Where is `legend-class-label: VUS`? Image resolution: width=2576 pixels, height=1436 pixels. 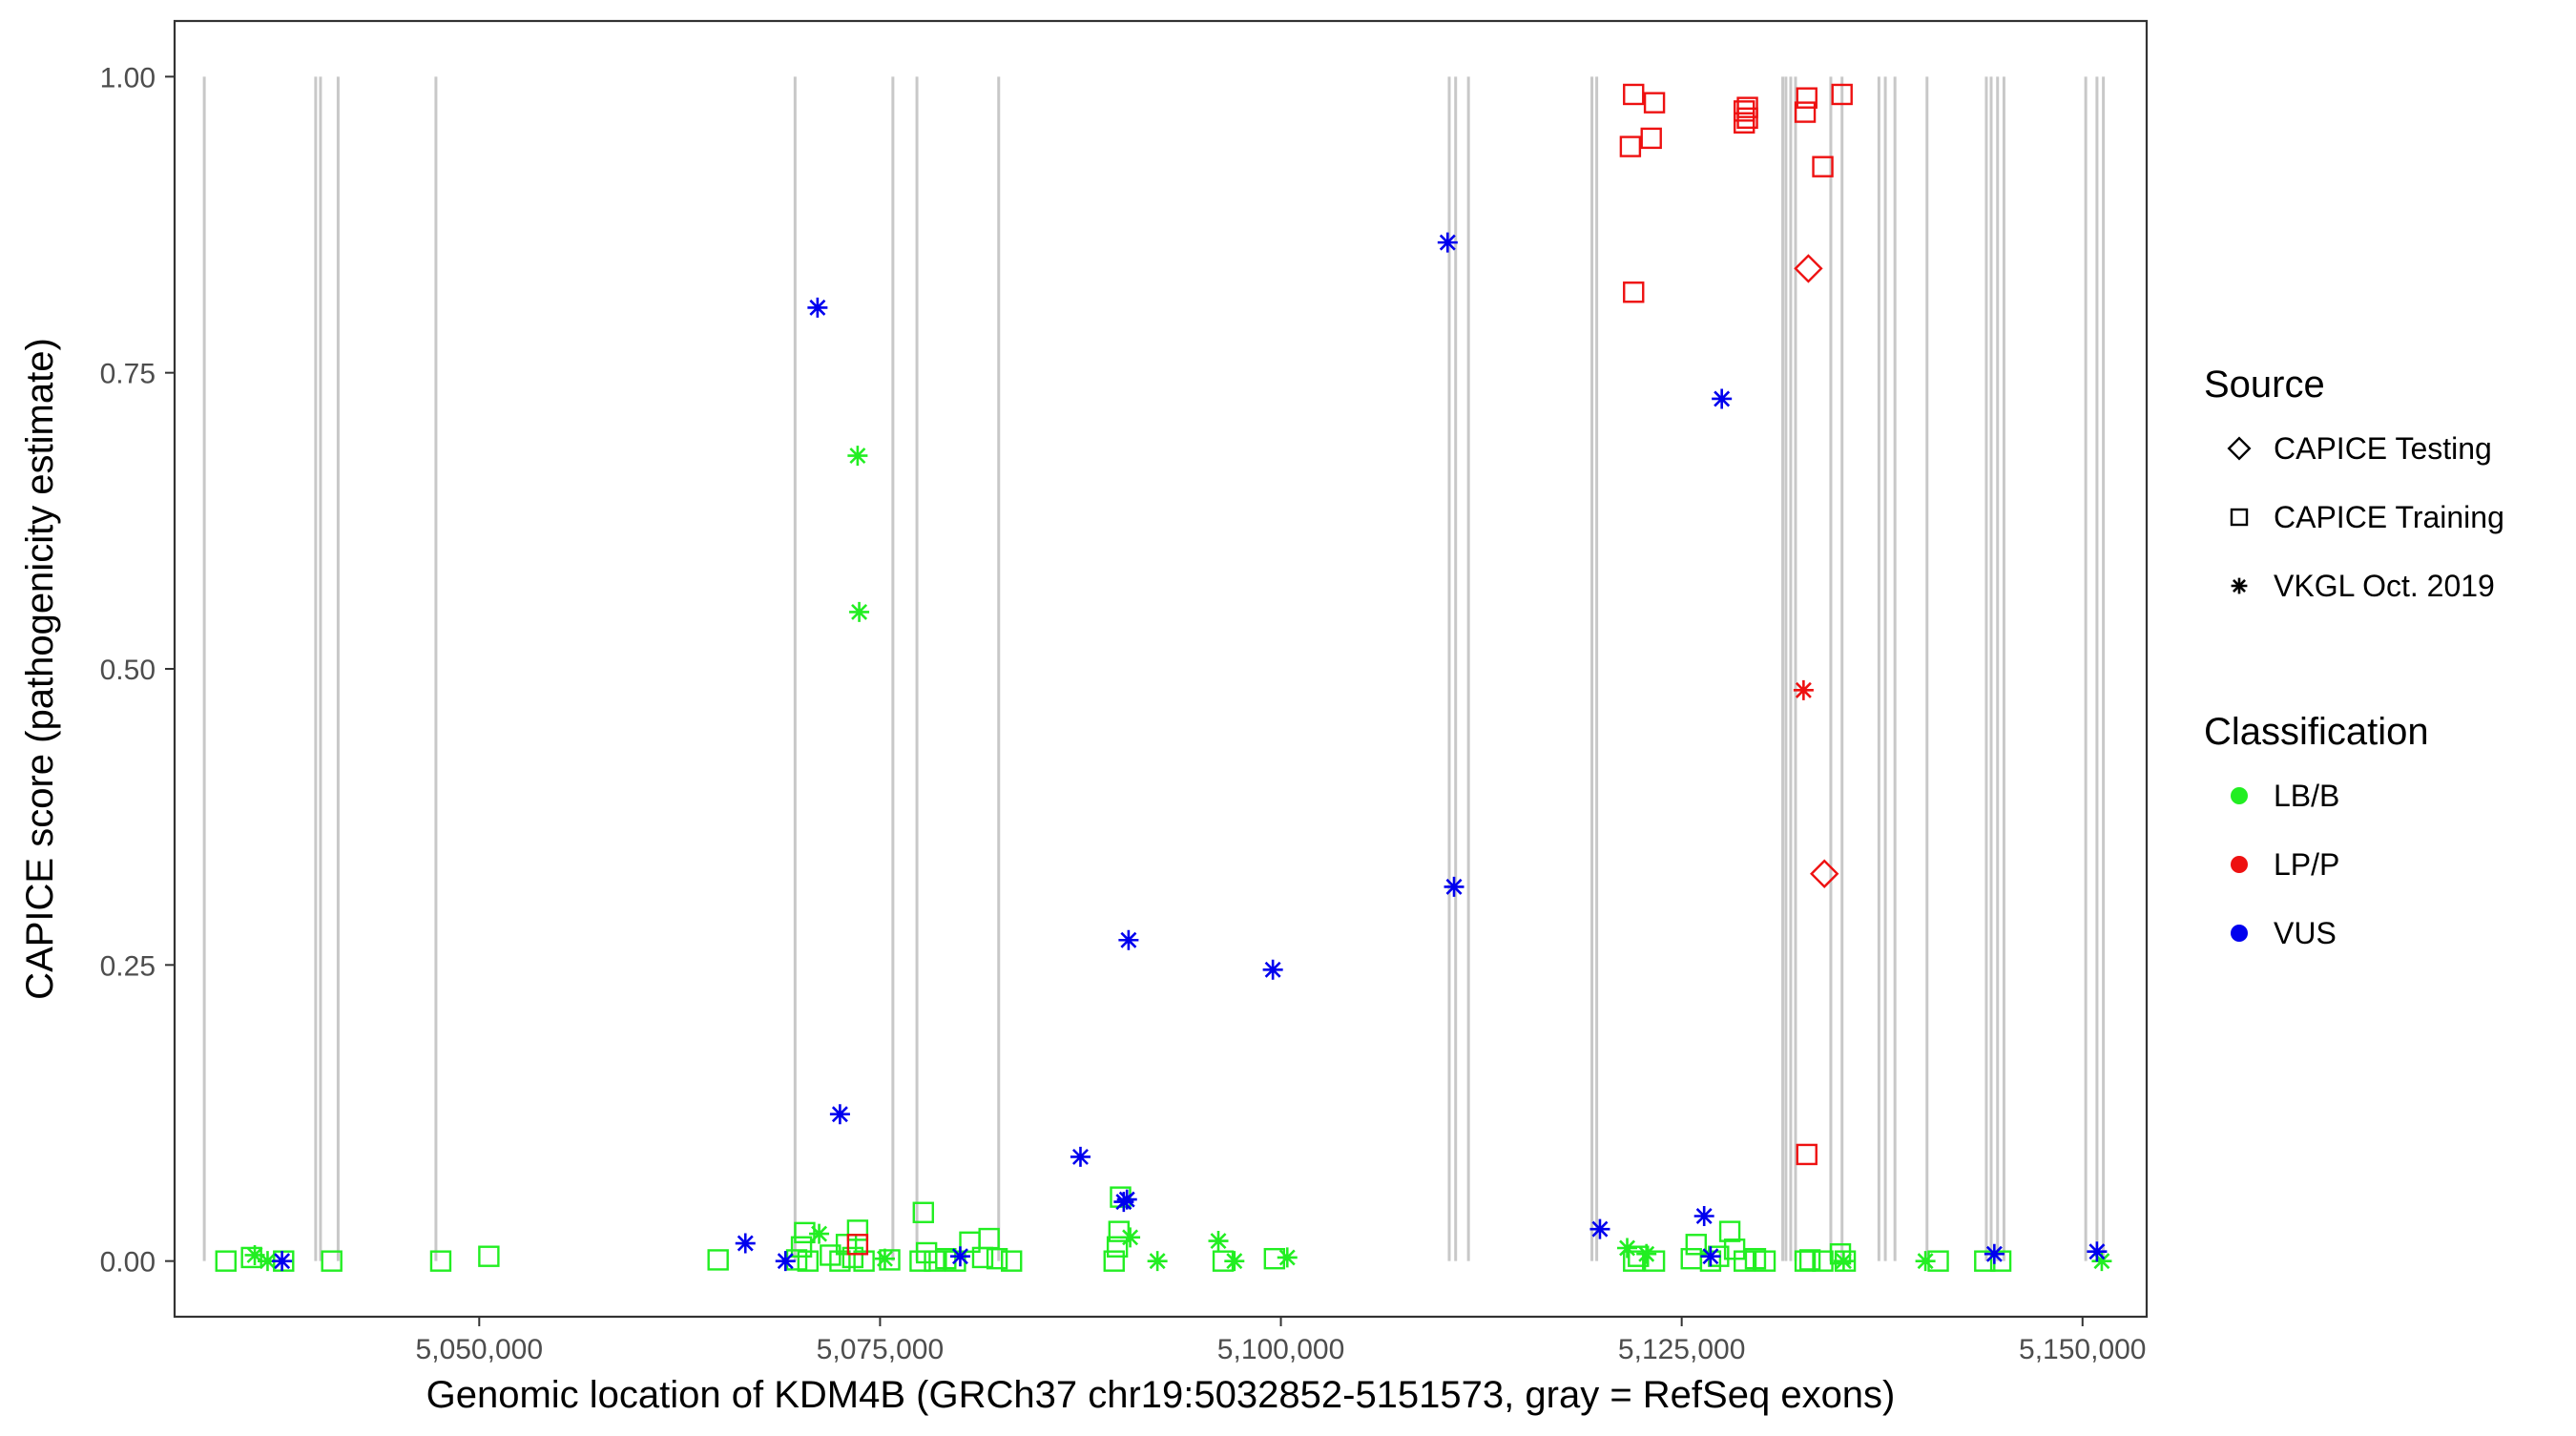 legend-class-label: VUS is located at coordinates (2305, 933).